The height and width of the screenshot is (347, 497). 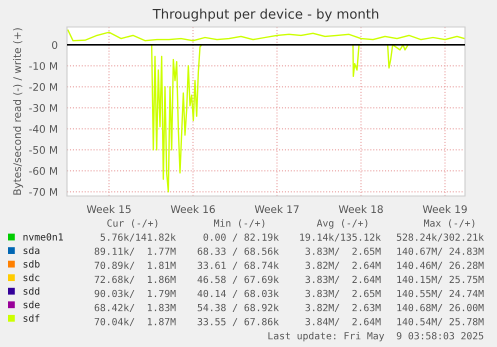 I want to click on text: 140.46M/ 26.28M, so click(x=440, y=266).